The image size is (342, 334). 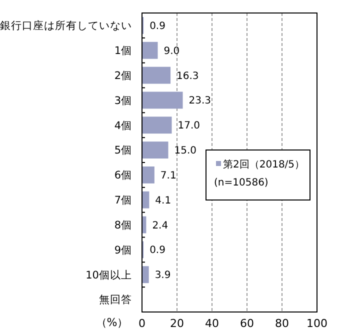 What do you see at coordinates (123, 200) in the screenshot?
I see `y-tick-label: 7個` at bounding box center [123, 200].